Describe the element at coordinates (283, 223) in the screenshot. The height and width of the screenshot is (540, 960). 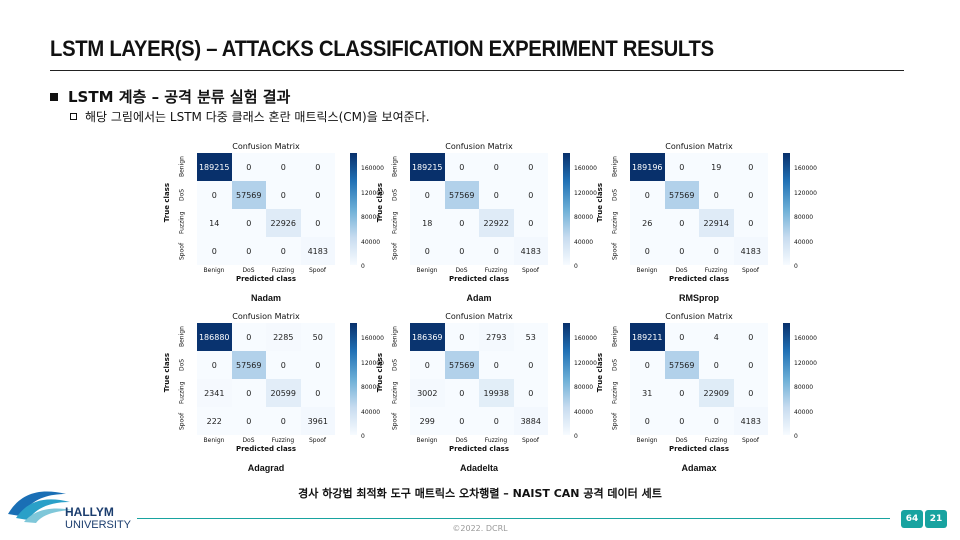
I see `cm-cell: 22926` at that location.